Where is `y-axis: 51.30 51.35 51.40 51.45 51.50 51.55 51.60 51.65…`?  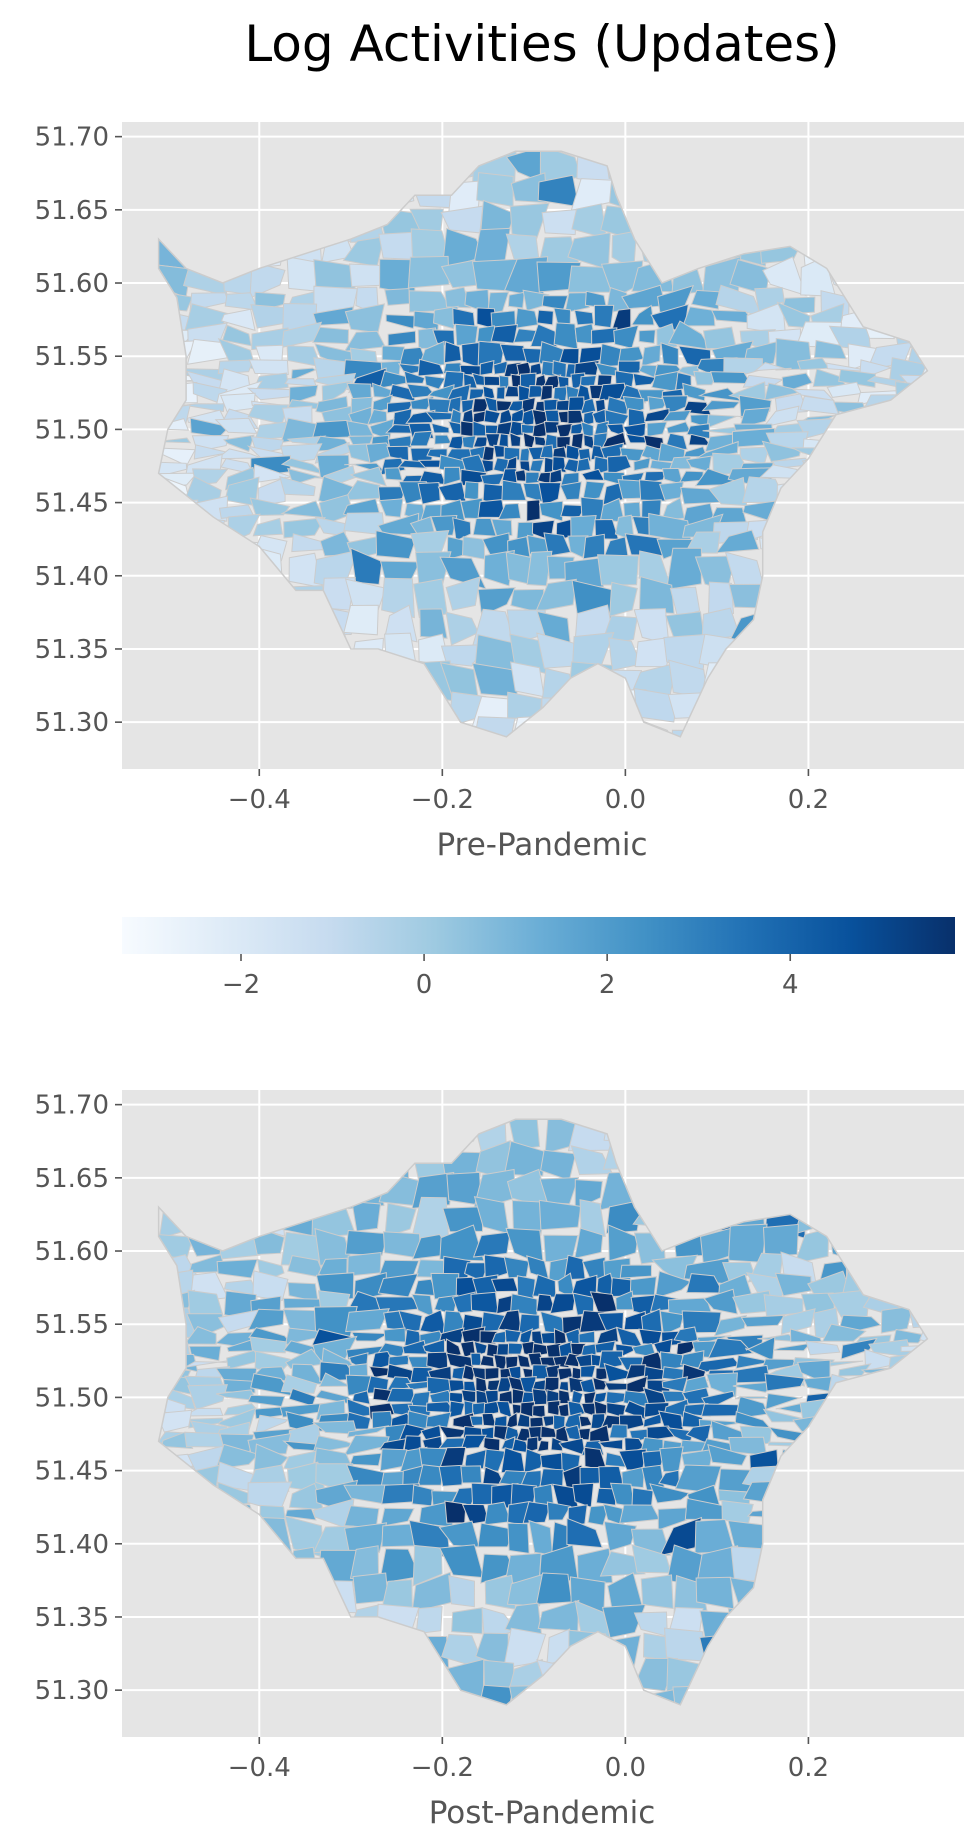
y-axis: 51.30 51.35 51.40 51.45 51.50 51.55 51.60 51.65… is located at coordinates (78, 430).